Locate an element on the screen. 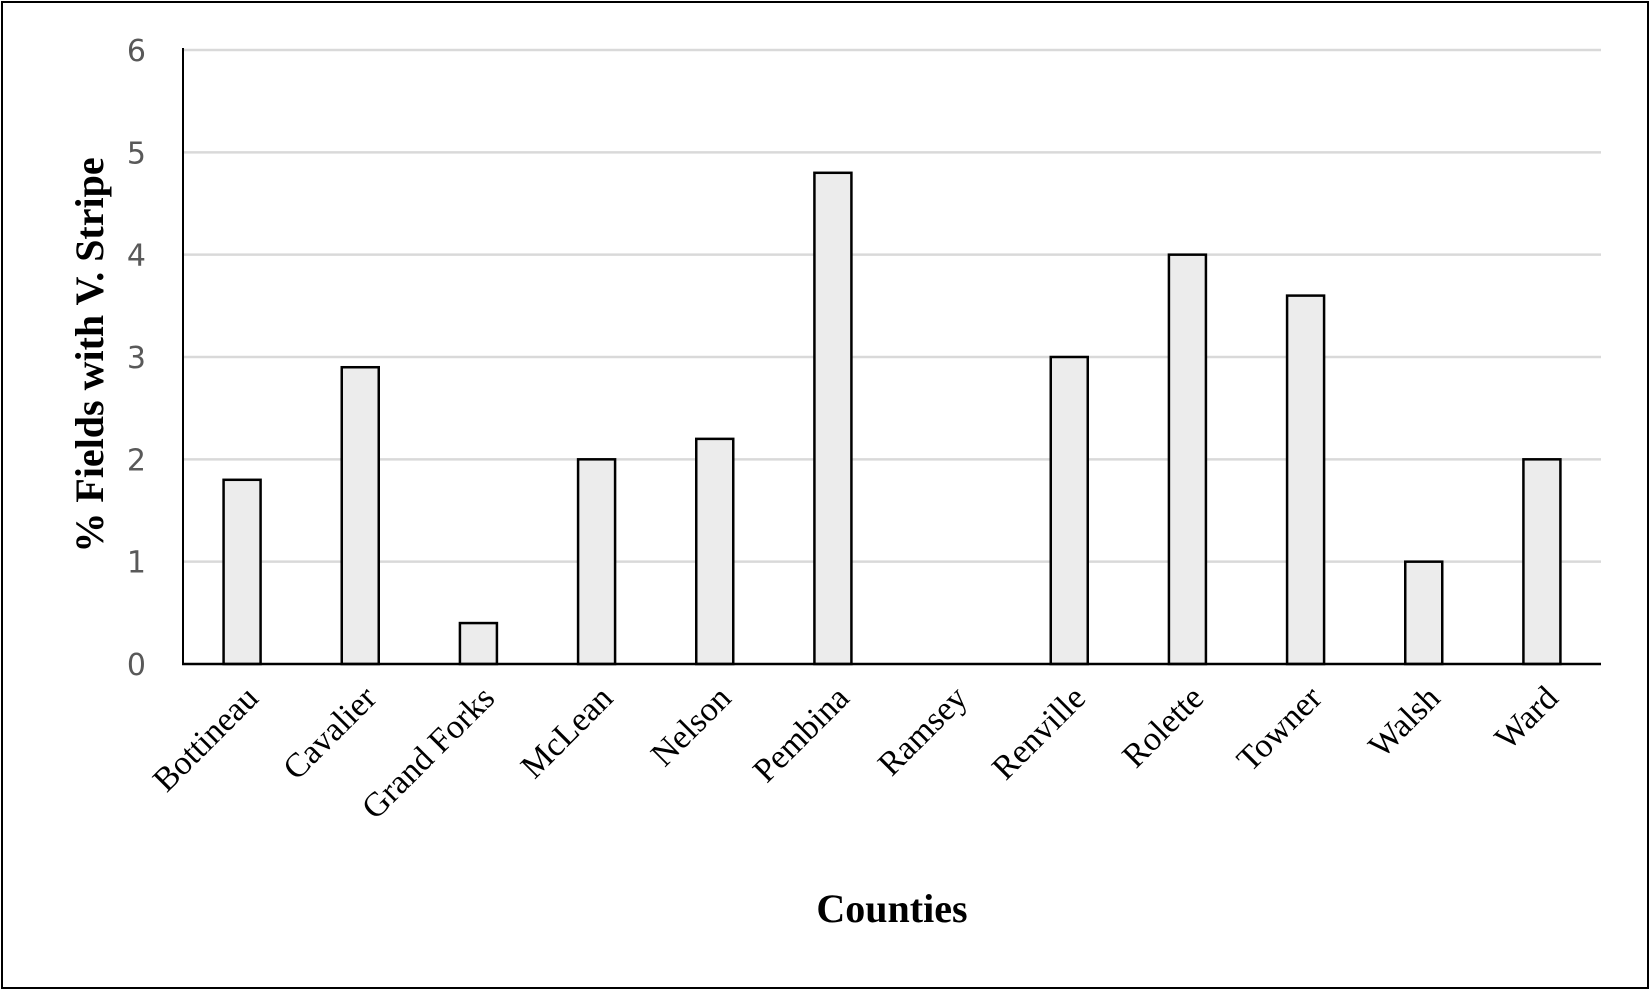 This screenshot has height=992, width=1652. y-axis-ticks: 0 1 2 3 4 5 6 is located at coordinates (136, 358).